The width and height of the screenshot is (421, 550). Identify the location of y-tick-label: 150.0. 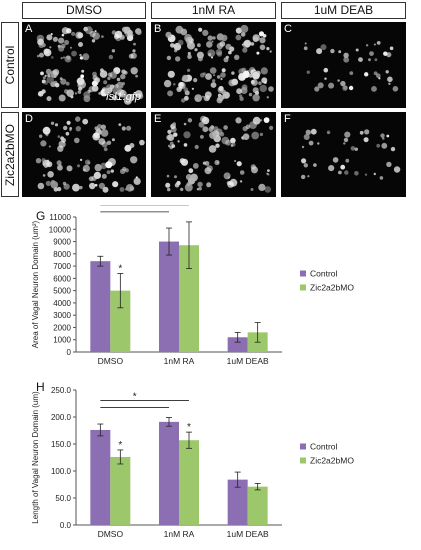
(61, 444).